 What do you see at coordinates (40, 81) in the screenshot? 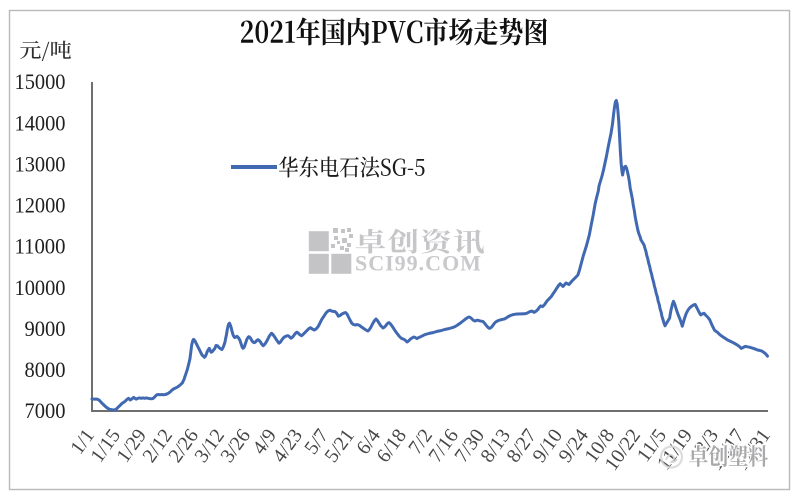
I see `svg-text: 15000` at bounding box center [40, 81].